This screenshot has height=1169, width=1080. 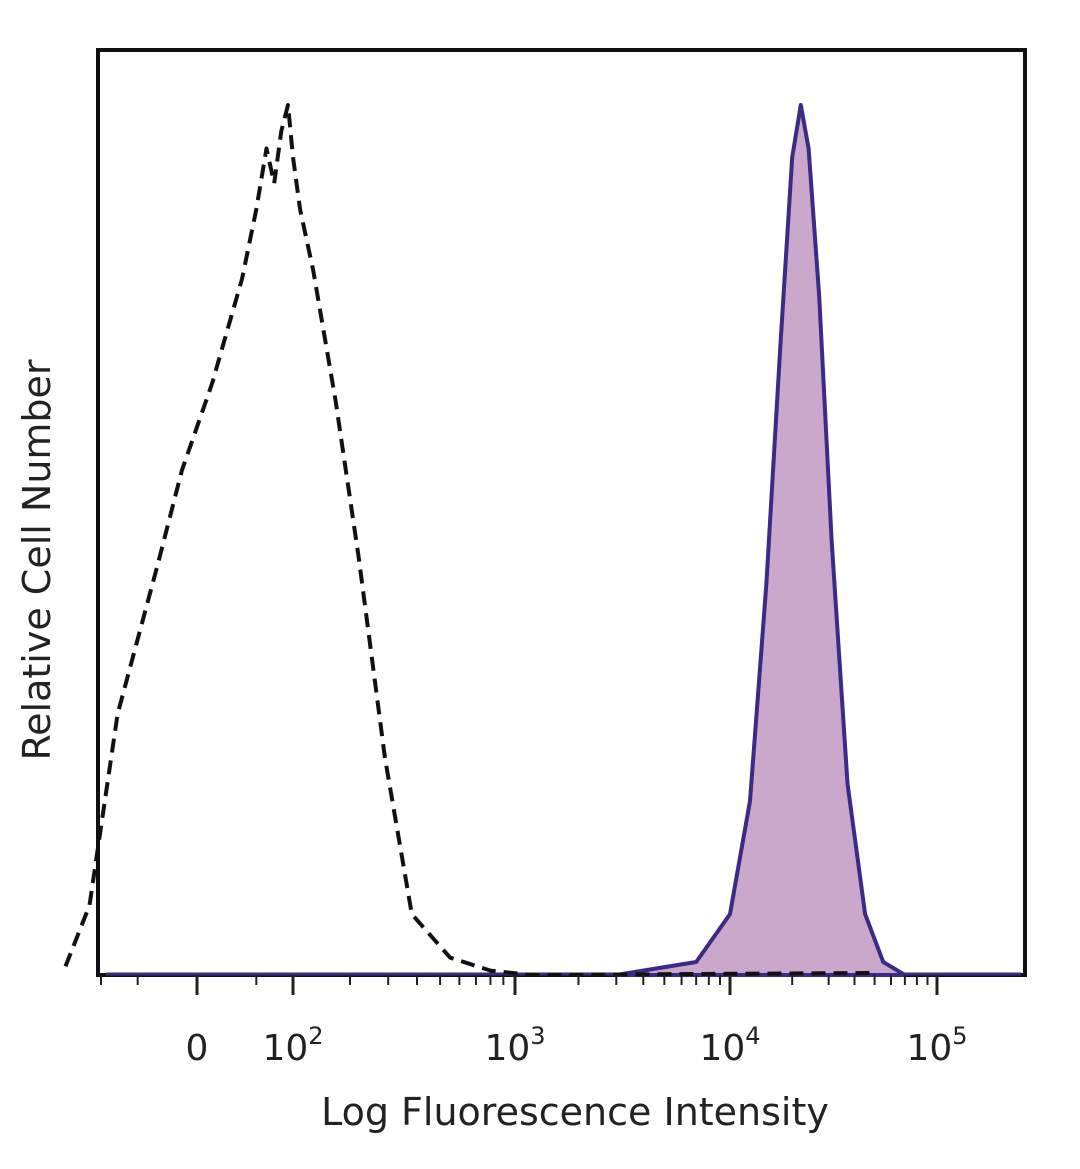 I want to click on x-axis: 0 10² 10³ 10⁴ 10⁵, so click(x=534, y=1022).